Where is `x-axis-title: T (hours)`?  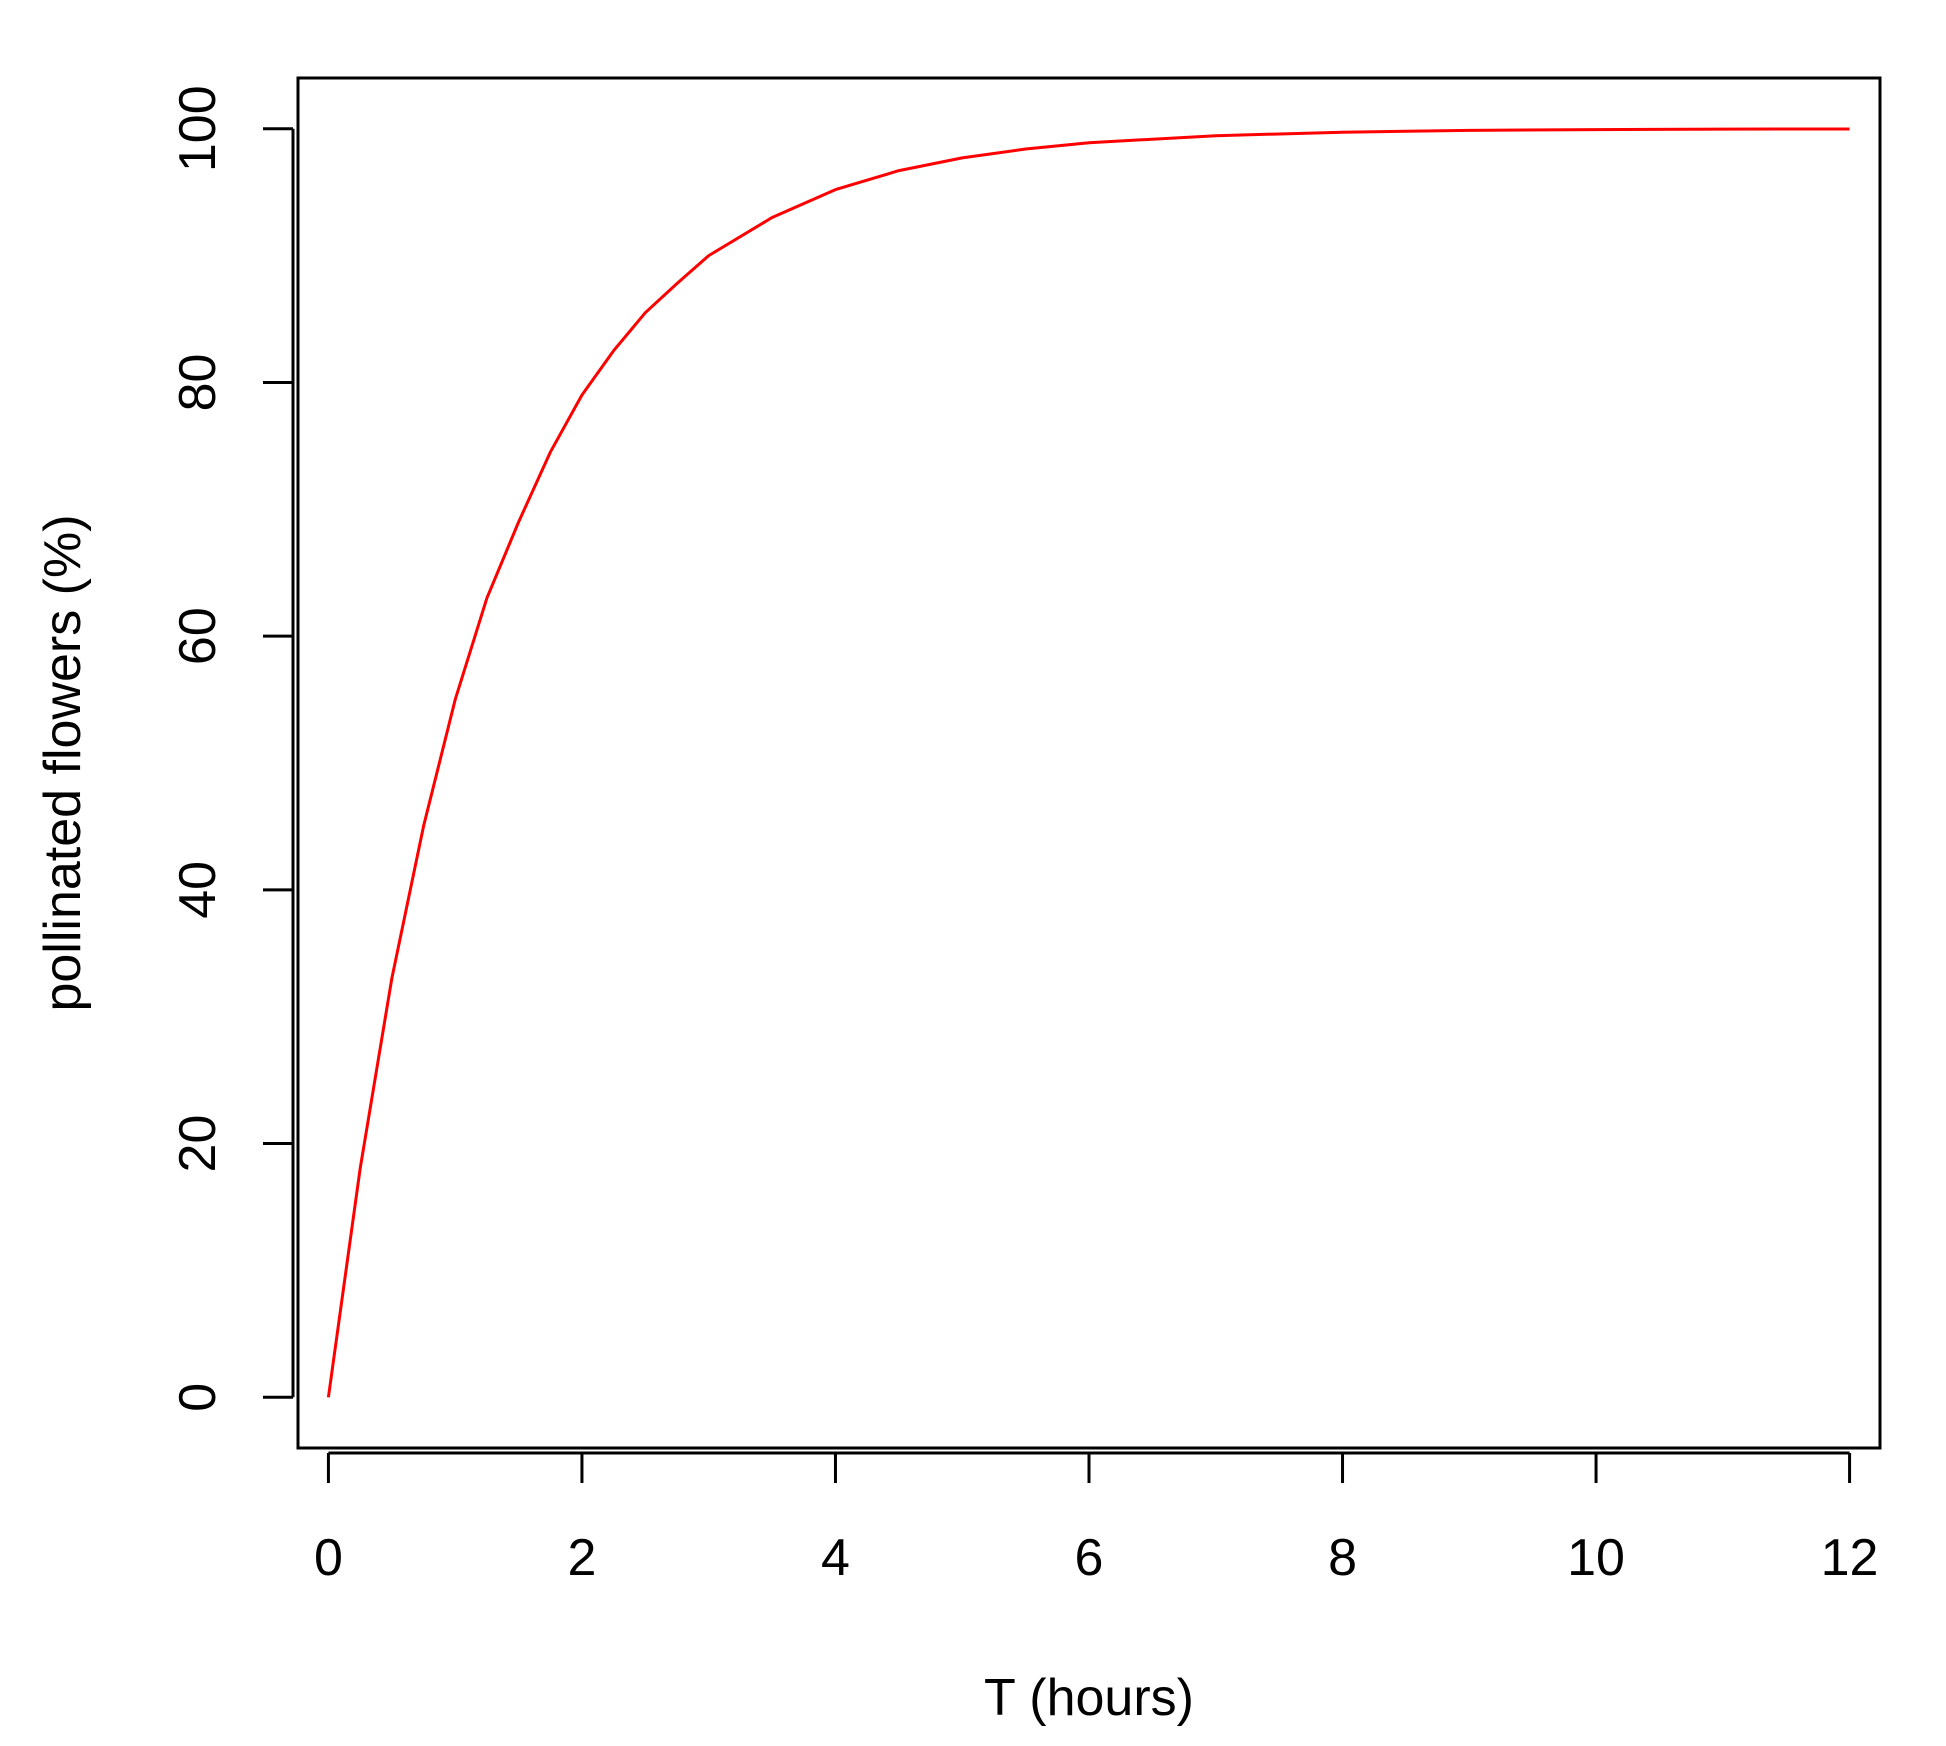
x-axis-title: T (hours) is located at coordinates (1089, 1698).